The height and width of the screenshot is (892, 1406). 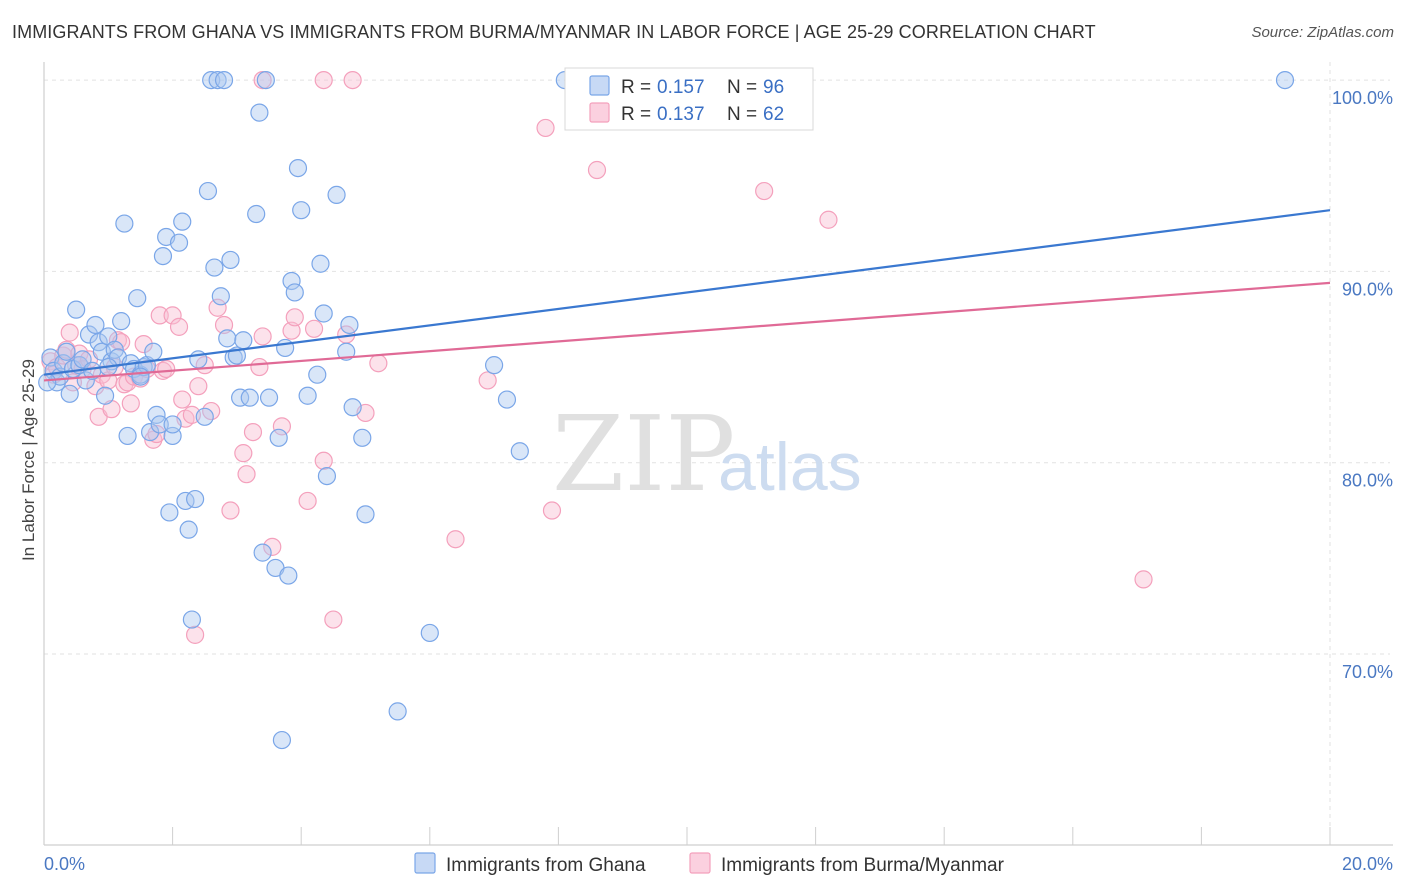 I want to click on bottom-legend-label-burma: Immigrants from Burma/Myanmar, so click(x=863, y=865).